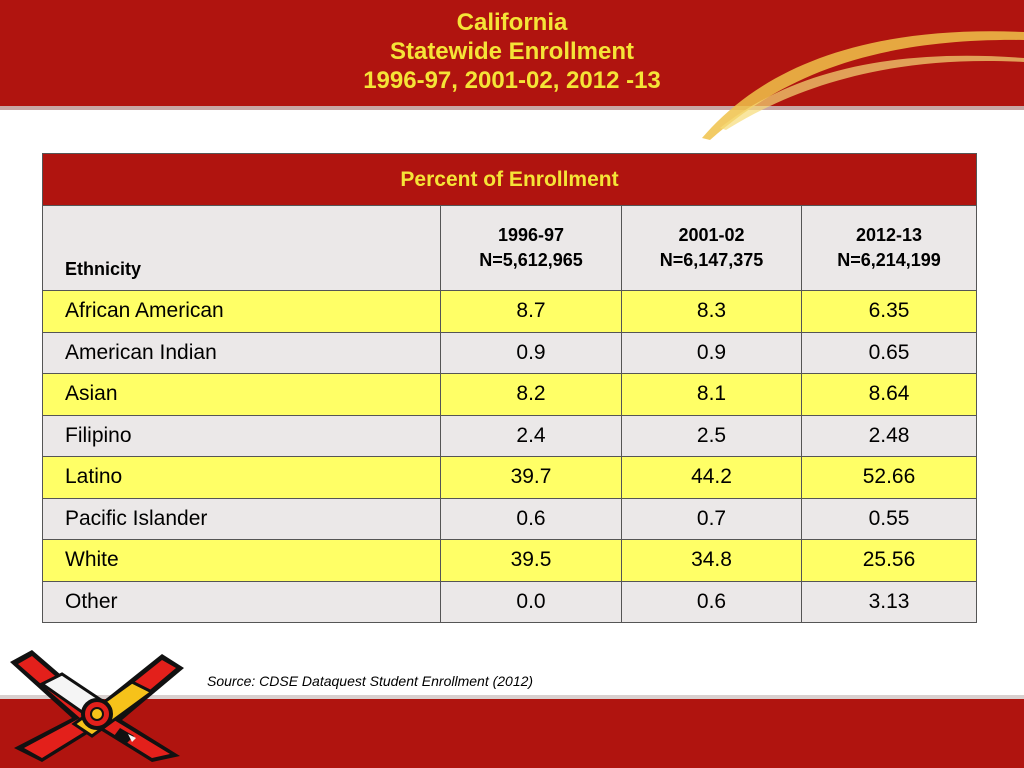 This screenshot has width=1024, height=768. Describe the element at coordinates (241, 248) in the screenshot. I see `column-header-ethnicity: Ethnicity` at that location.